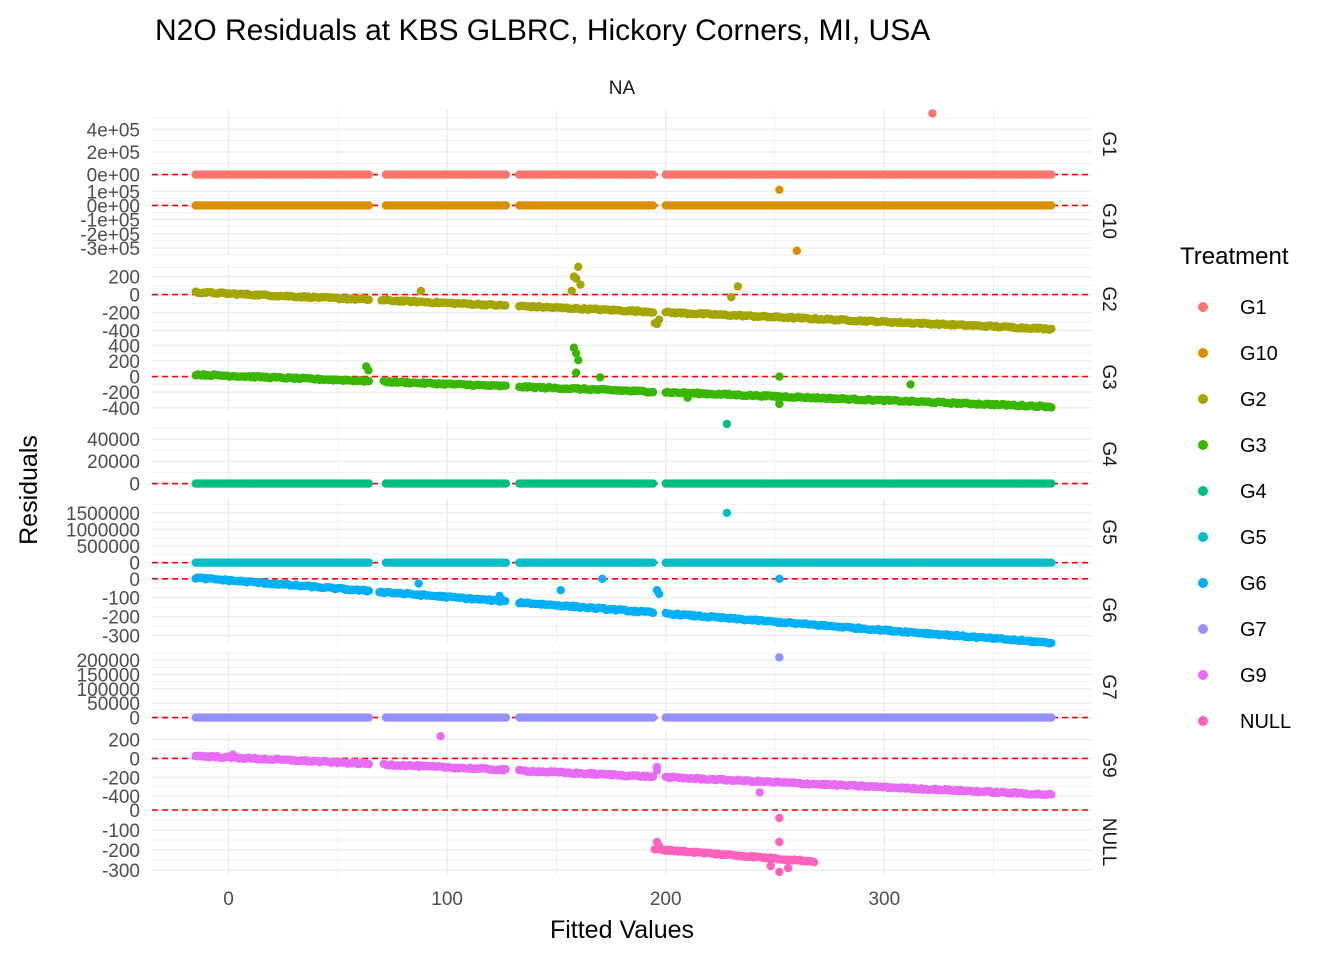 The height and width of the screenshot is (960, 1344). Describe the element at coordinates (1232, 676) in the screenshot. I see `legend-item: G9` at that location.